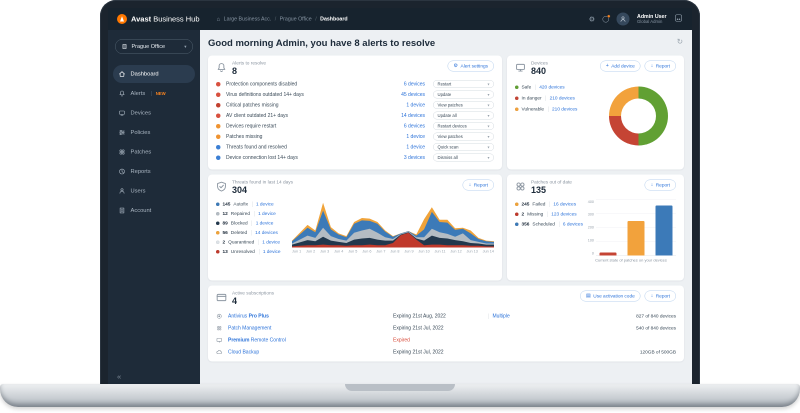 The width and height of the screenshot is (800, 413). I want to click on home-icon: ⌂, so click(218, 19).